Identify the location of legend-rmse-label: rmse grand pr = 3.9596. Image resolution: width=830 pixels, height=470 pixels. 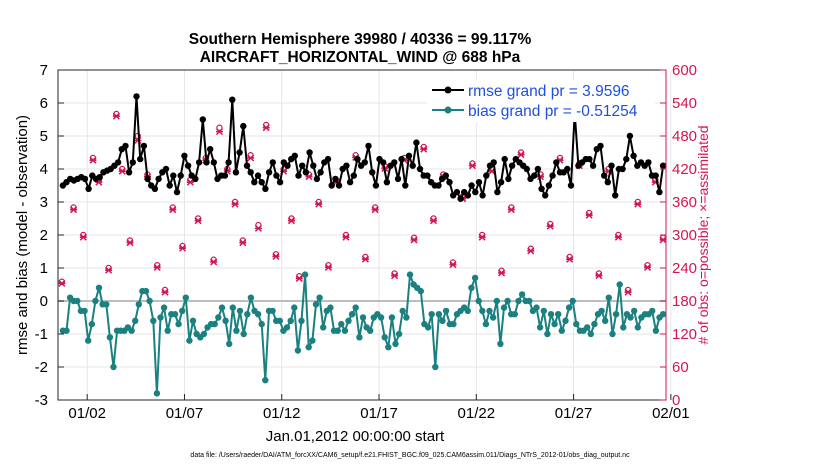
(549, 91).